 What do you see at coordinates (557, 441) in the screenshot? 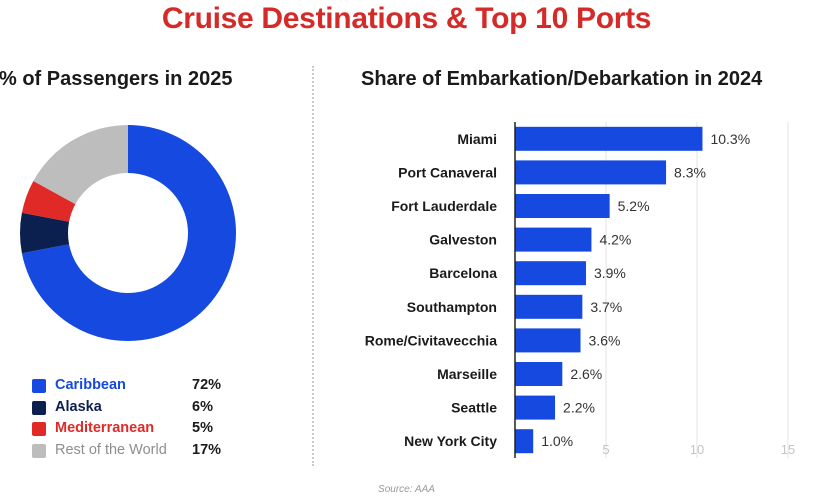
I see `bar-value-label: 1.0%` at bounding box center [557, 441].